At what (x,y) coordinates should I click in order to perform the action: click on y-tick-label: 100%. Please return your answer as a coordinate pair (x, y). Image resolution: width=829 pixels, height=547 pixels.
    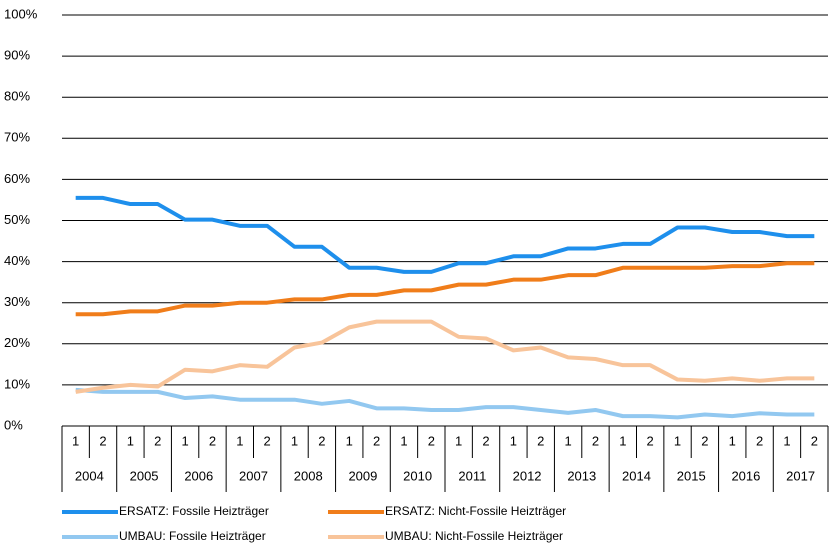
    Looking at the image, I should click on (21, 13).